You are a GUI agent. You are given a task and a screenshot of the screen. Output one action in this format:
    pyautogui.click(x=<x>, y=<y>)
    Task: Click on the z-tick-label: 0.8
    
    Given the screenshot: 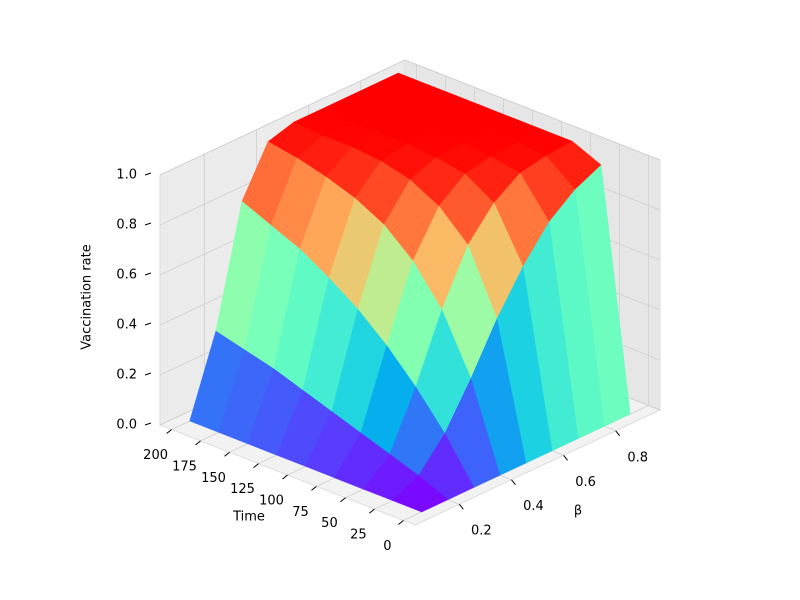 What is the action you would take?
    pyautogui.click(x=126, y=225)
    